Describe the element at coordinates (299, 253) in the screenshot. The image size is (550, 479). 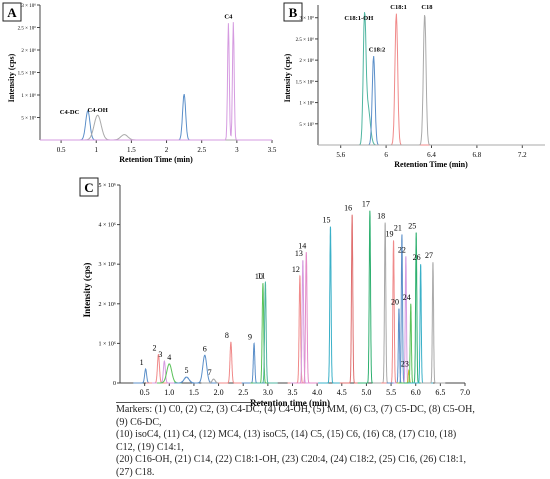
I see `panel-c-peak-number: 13` at that location.